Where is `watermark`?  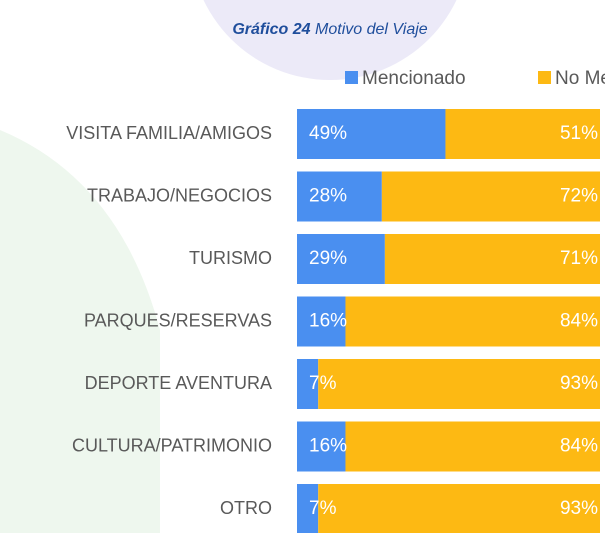 watermark is located at coordinates (330, 40).